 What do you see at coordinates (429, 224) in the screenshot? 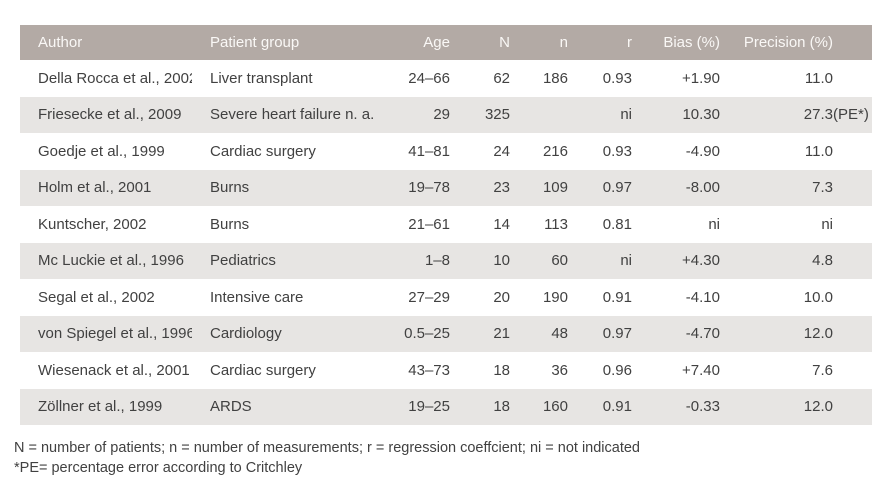
I see `cell-age: 21–61` at bounding box center [429, 224].